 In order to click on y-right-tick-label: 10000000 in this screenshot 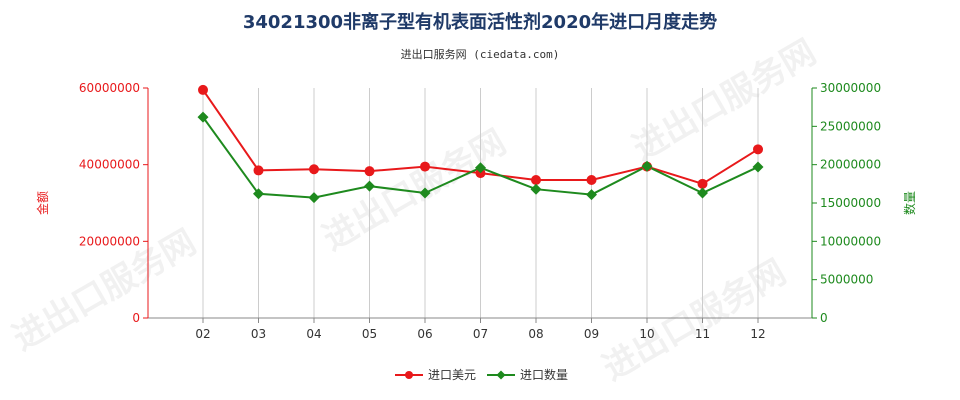, I will do `click(850, 241)`.